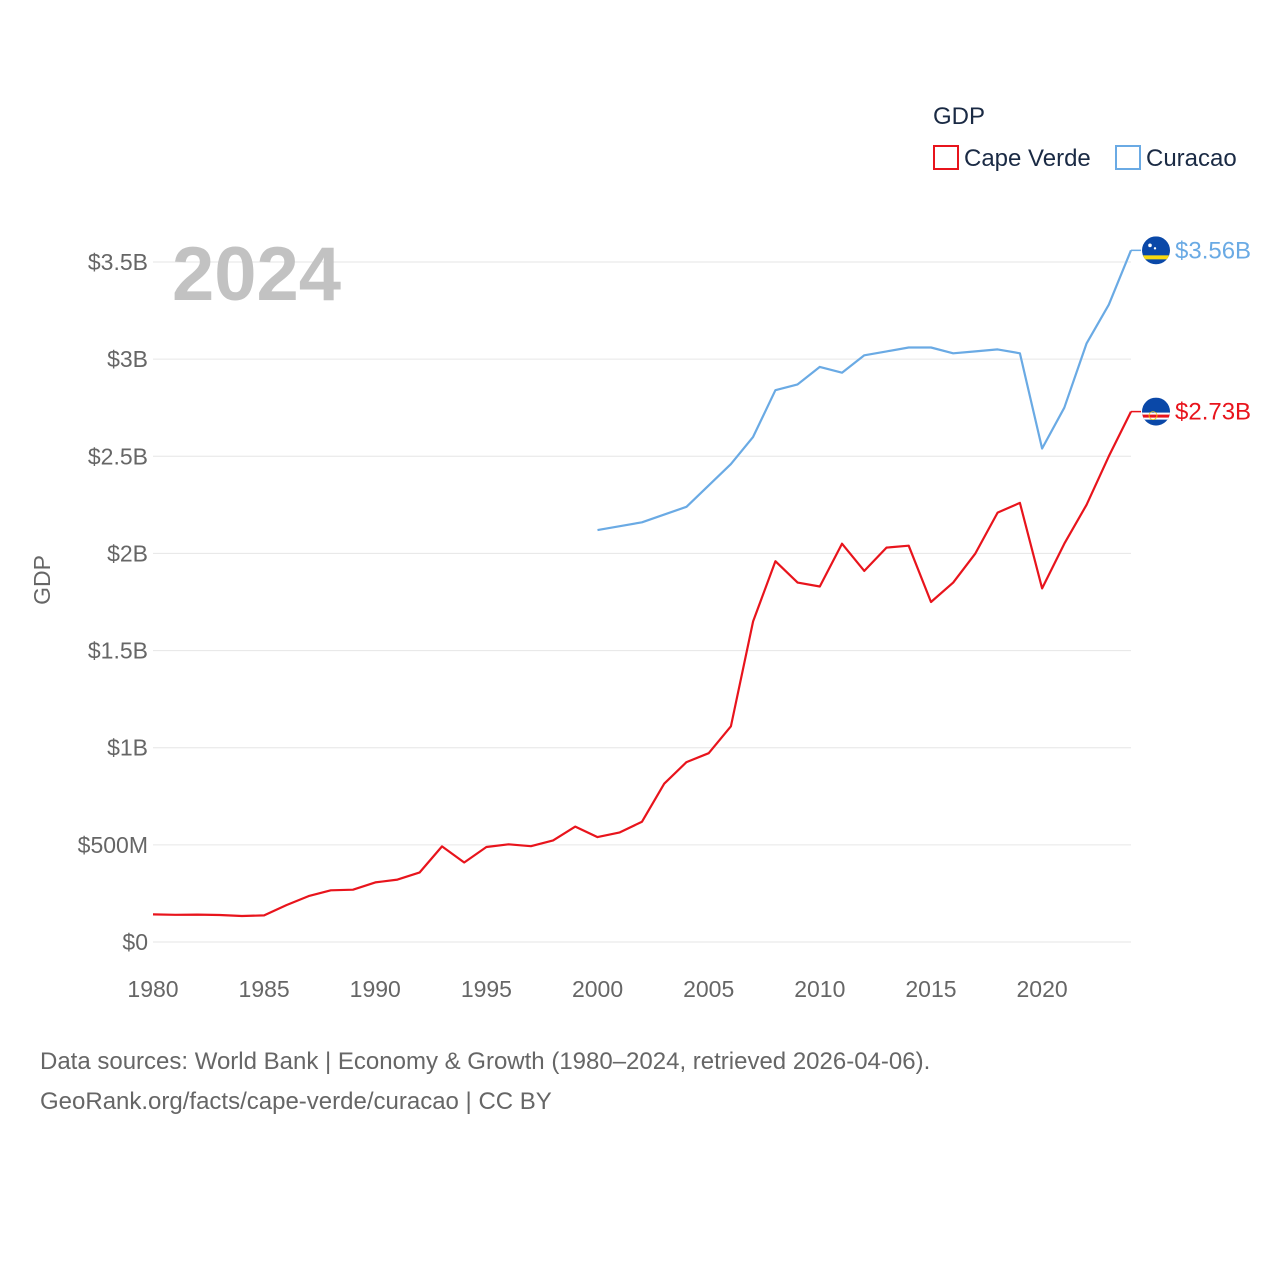 The width and height of the screenshot is (1280, 1280). Describe the element at coordinates (1191, 158) in the screenshot. I see `legend-label-curacao: Curacao` at that location.